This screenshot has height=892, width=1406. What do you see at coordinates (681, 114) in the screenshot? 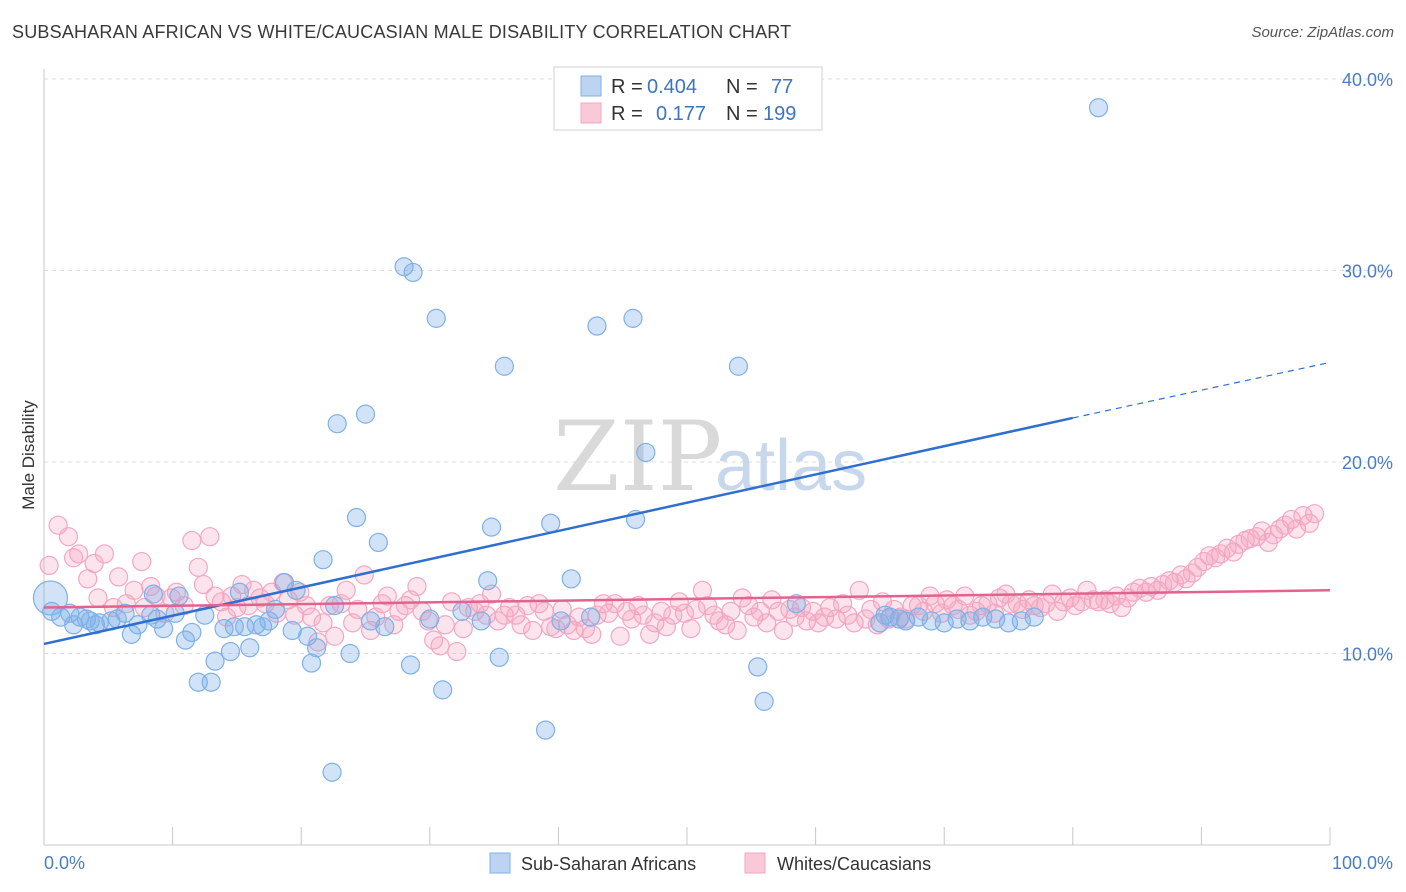
I see `legend-r-value-2: 0.177` at bounding box center [681, 114].